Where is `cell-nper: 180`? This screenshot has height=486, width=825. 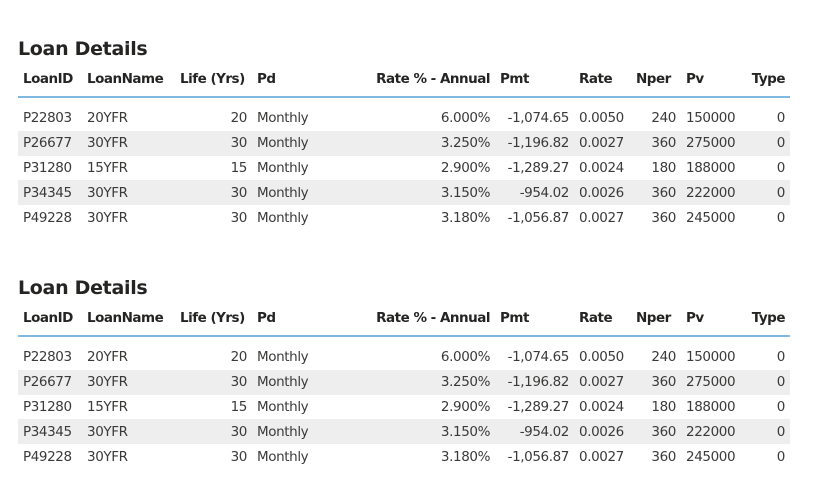
cell-nper: 180 is located at coordinates (656, 168).